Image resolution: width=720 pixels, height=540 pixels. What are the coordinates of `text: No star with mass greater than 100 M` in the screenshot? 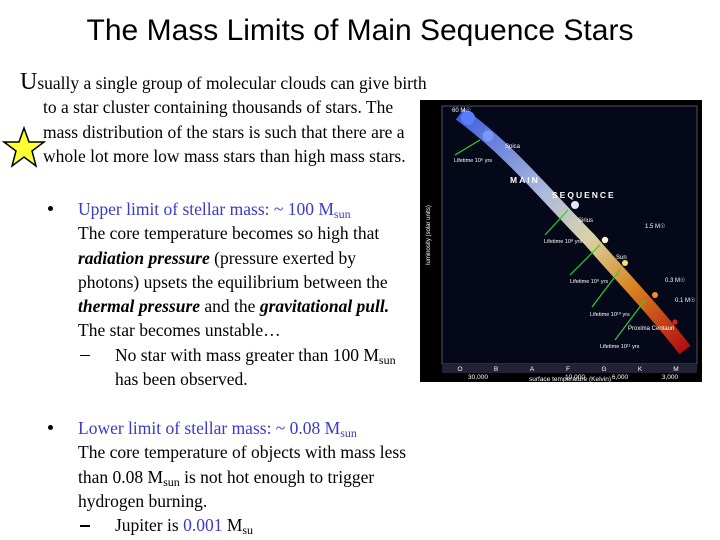 It's located at (247, 354).